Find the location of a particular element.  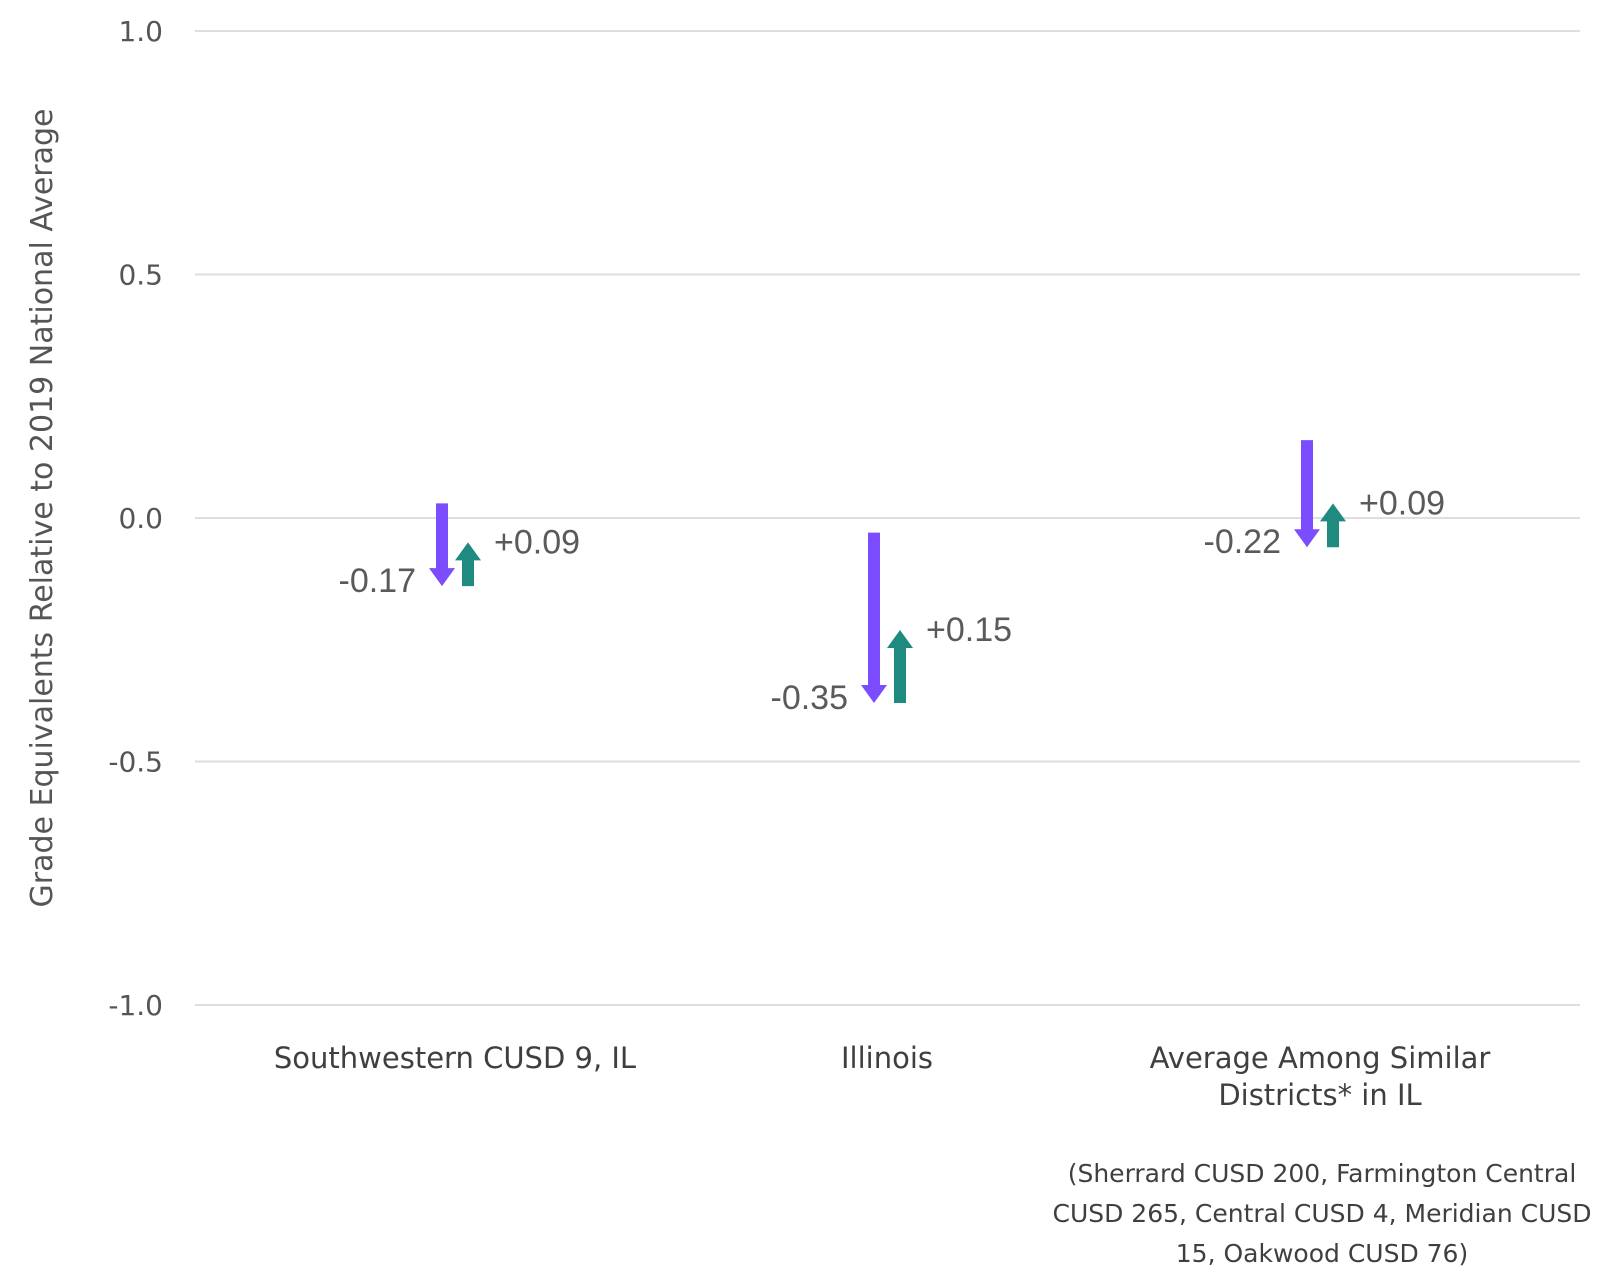

y-tick-label: 1.0 is located at coordinates (140, 31).